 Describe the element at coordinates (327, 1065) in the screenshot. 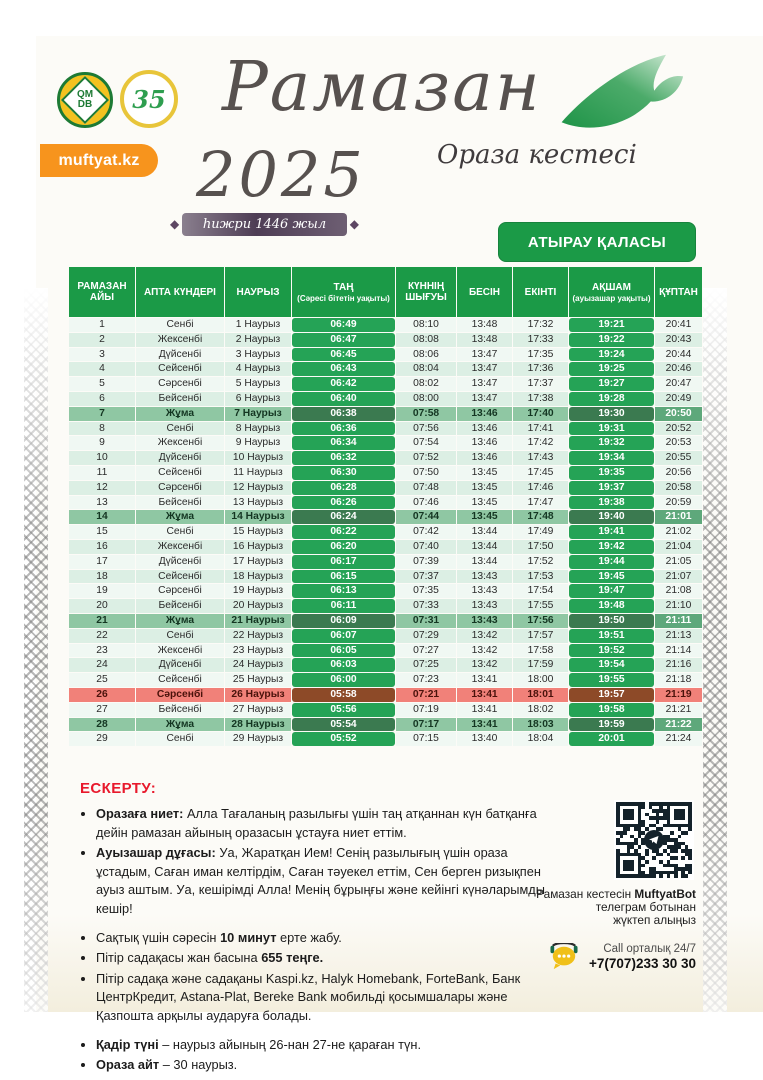

I see `note-item: Ораза айт – 30 наурыз.` at that location.